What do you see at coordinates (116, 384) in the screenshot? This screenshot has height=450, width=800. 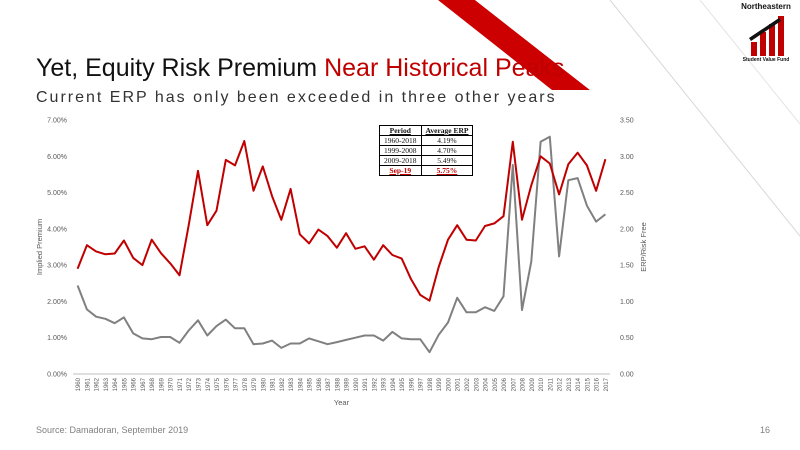 I see `x-tick-label: 1964` at bounding box center [116, 384].